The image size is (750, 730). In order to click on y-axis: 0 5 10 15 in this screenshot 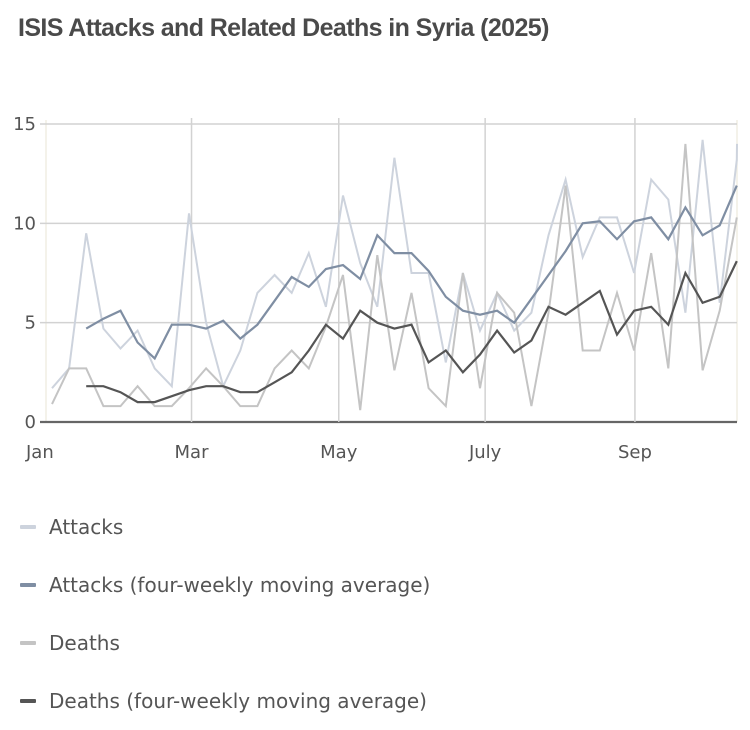, I will do `click(24, 273)`.